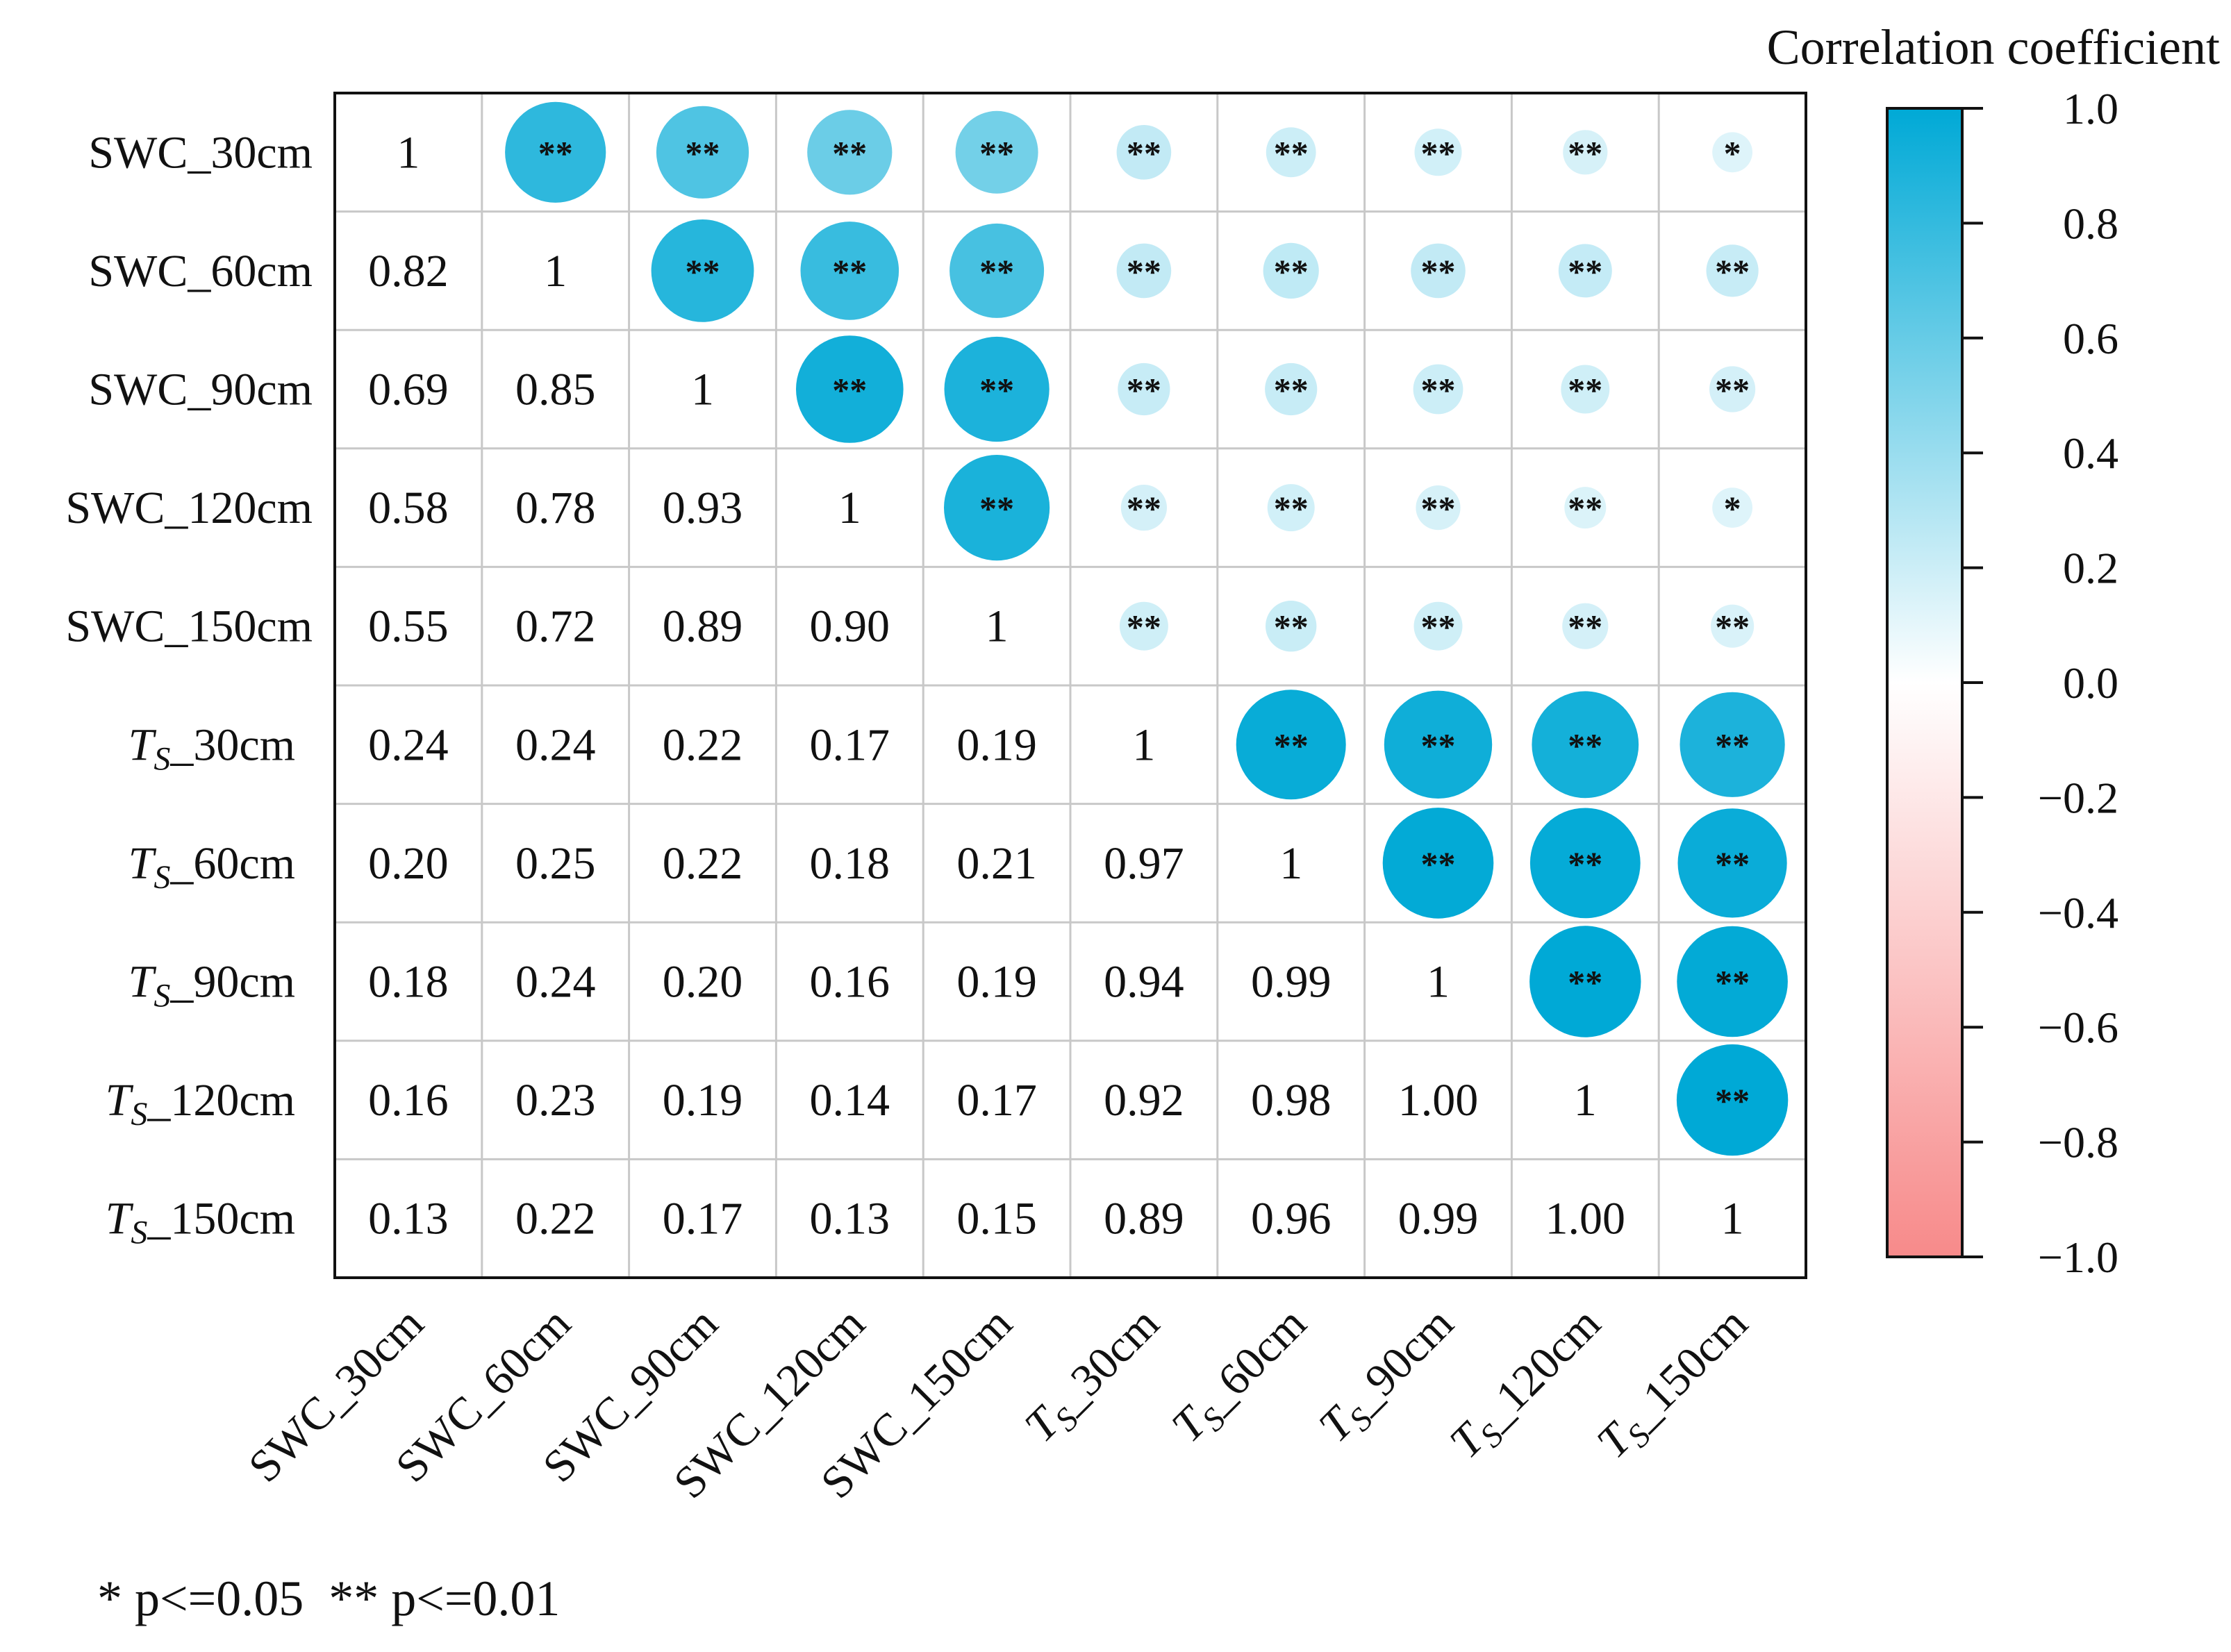 The height and width of the screenshot is (1652, 2231). Describe the element at coordinates (408, 390) in the screenshot. I see `correlation-value: 0.69` at that location.